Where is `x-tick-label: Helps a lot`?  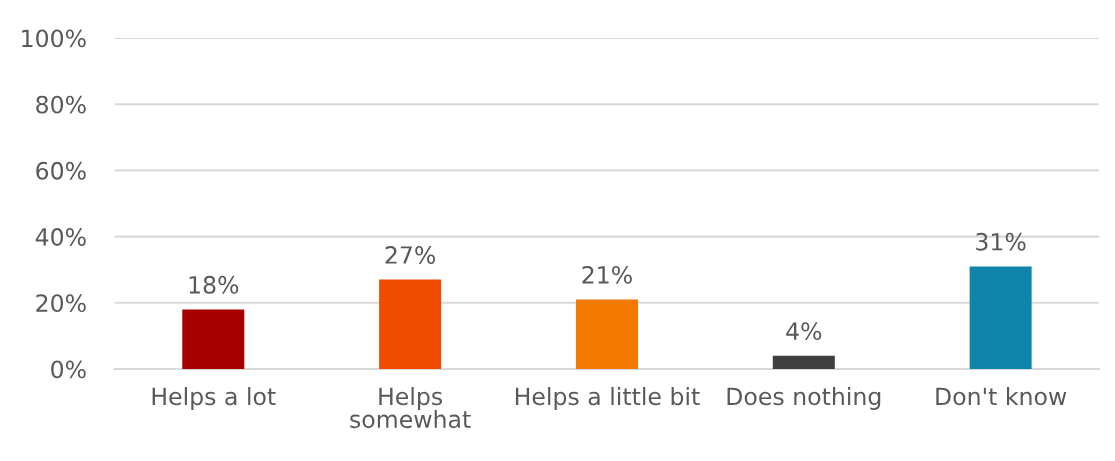 x-tick-label: Helps a lot is located at coordinates (214, 398).